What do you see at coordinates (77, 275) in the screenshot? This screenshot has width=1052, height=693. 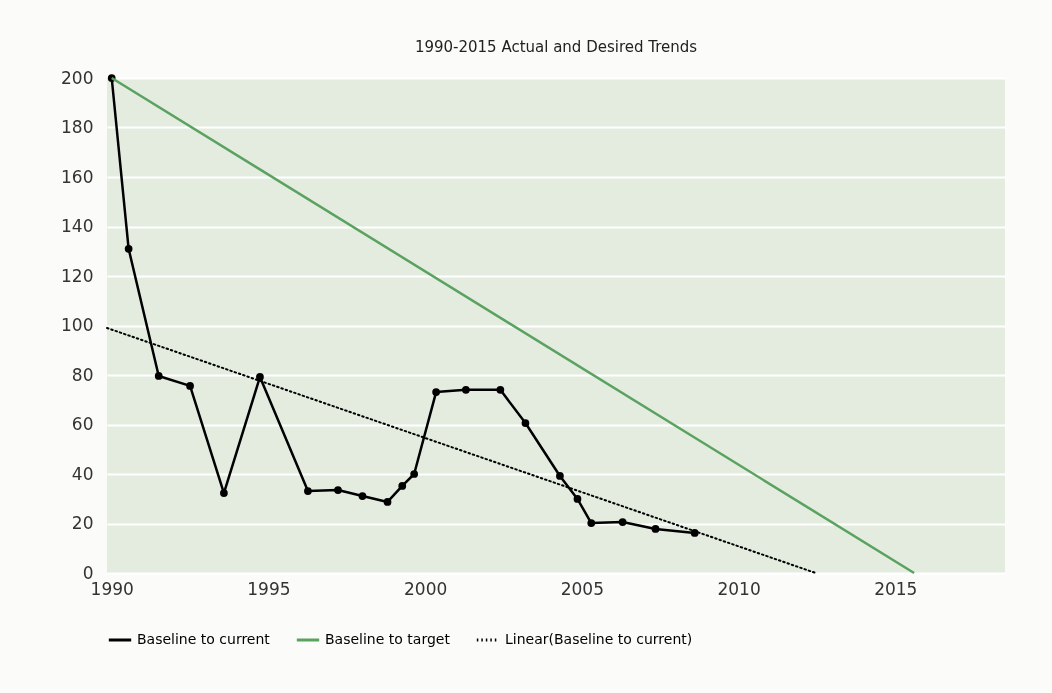 I see `y-tick-label: 120` at bounding box center [77, 275].